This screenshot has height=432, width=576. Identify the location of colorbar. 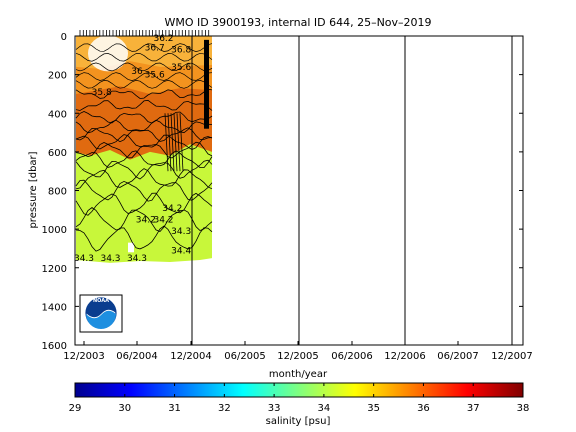
(299, 390).